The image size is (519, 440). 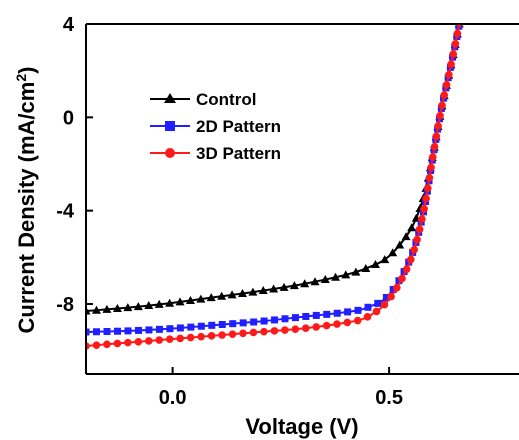 I want to click on y-axis-title-close: ), so click(x=26, y=70).